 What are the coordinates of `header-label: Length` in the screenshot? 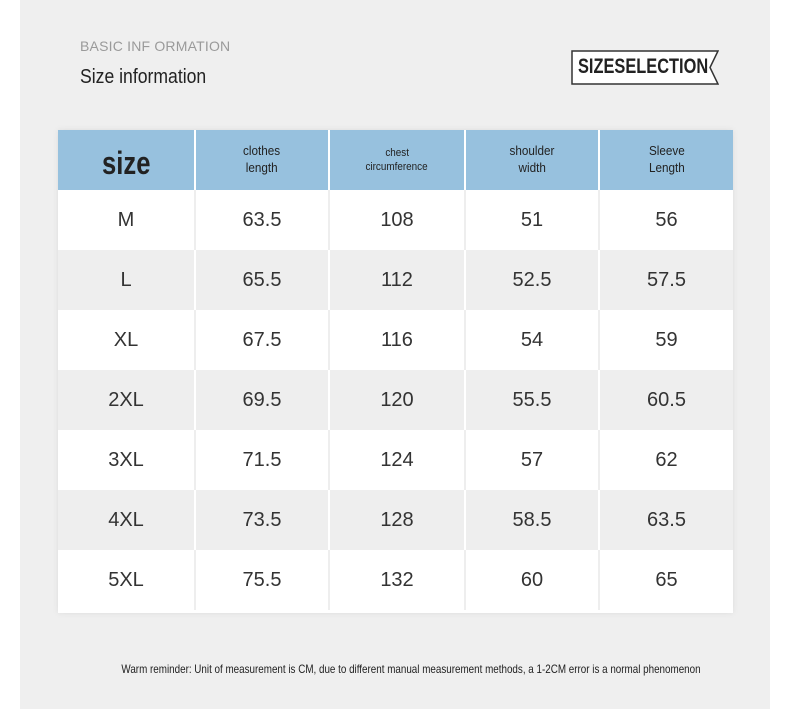 It's located at (666, 167).